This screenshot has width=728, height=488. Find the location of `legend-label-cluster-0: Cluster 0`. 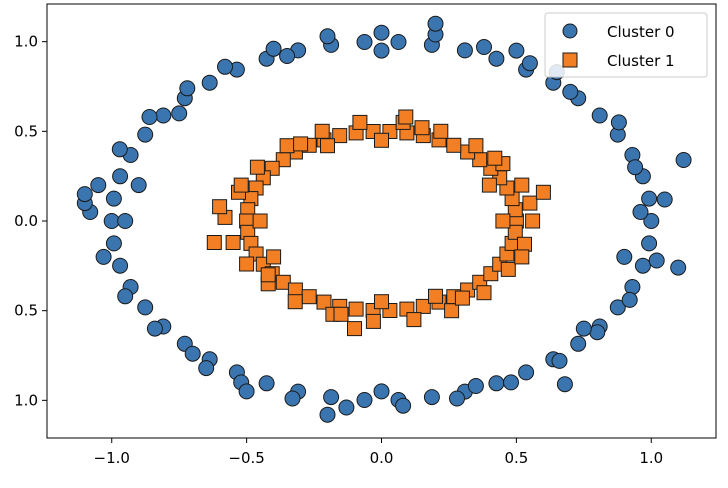

legend-label-cluster-0: Cluster 0 is located at coordinates (641, 32).